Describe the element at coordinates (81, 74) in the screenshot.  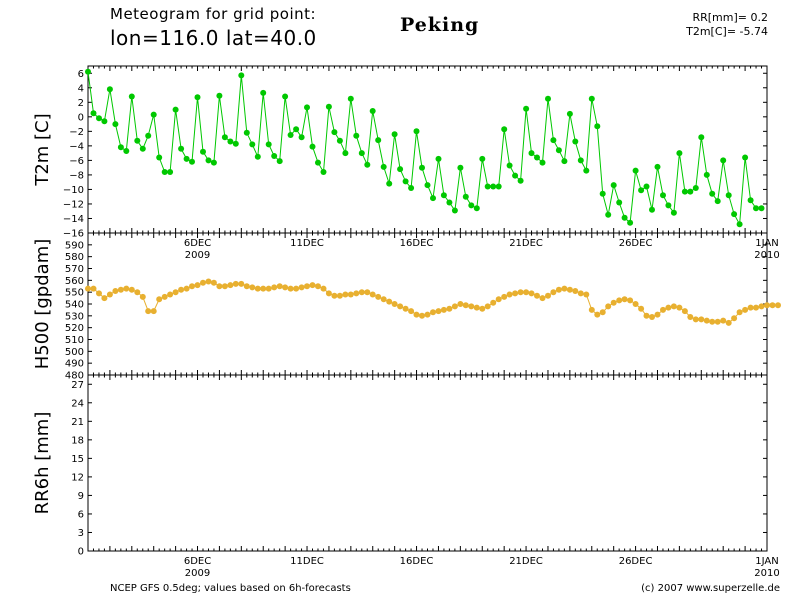
I see `y-tick-label: 6` at that location.